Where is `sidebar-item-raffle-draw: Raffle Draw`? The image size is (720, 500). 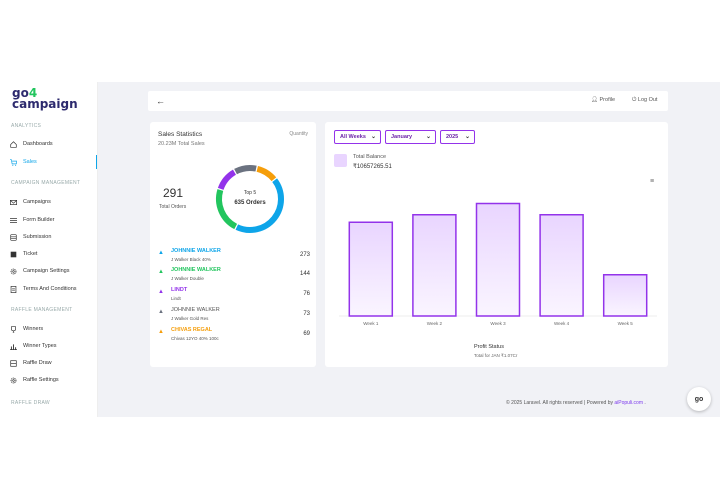 sidebar-item-raffle-draw: Raffle Draw is located at coordinates (48, 363).